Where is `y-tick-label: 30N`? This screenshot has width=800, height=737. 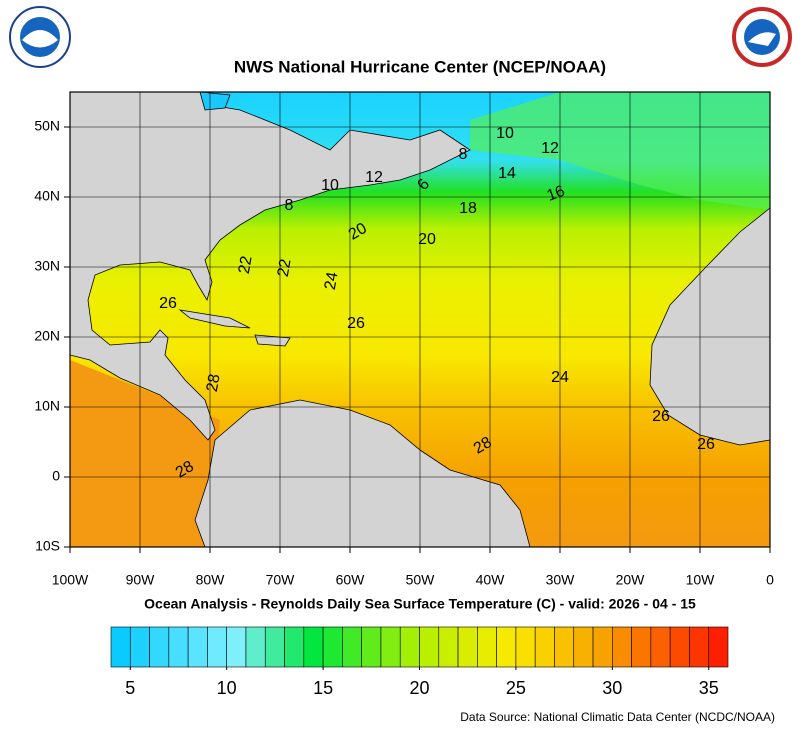
y-tick-label: 30N is located at coordinates (47, 266).